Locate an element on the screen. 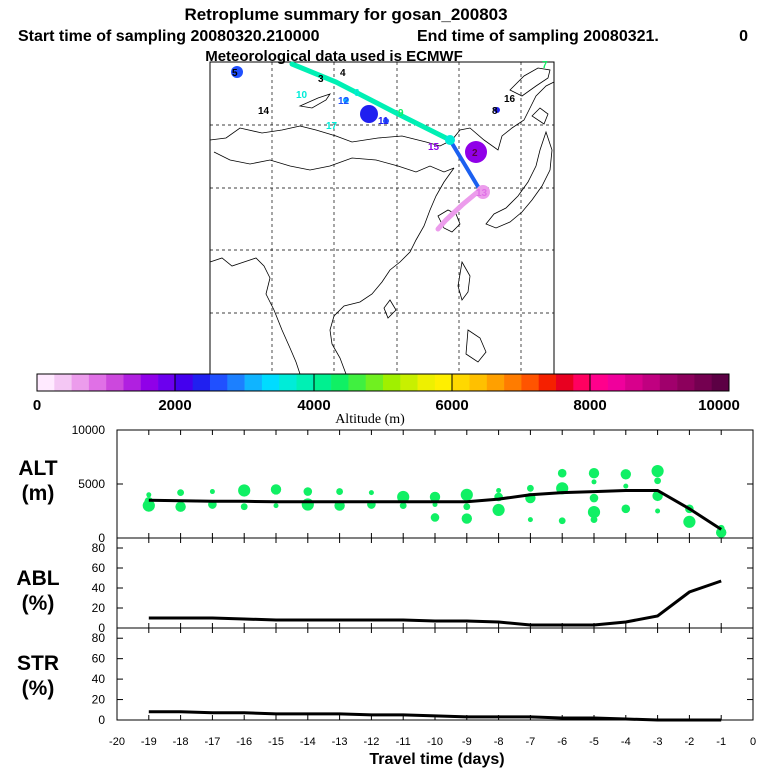 The height and width of the screenshot is (768, 768). colorbar-tick-label: 2000 is located at coordinates (174, 405).